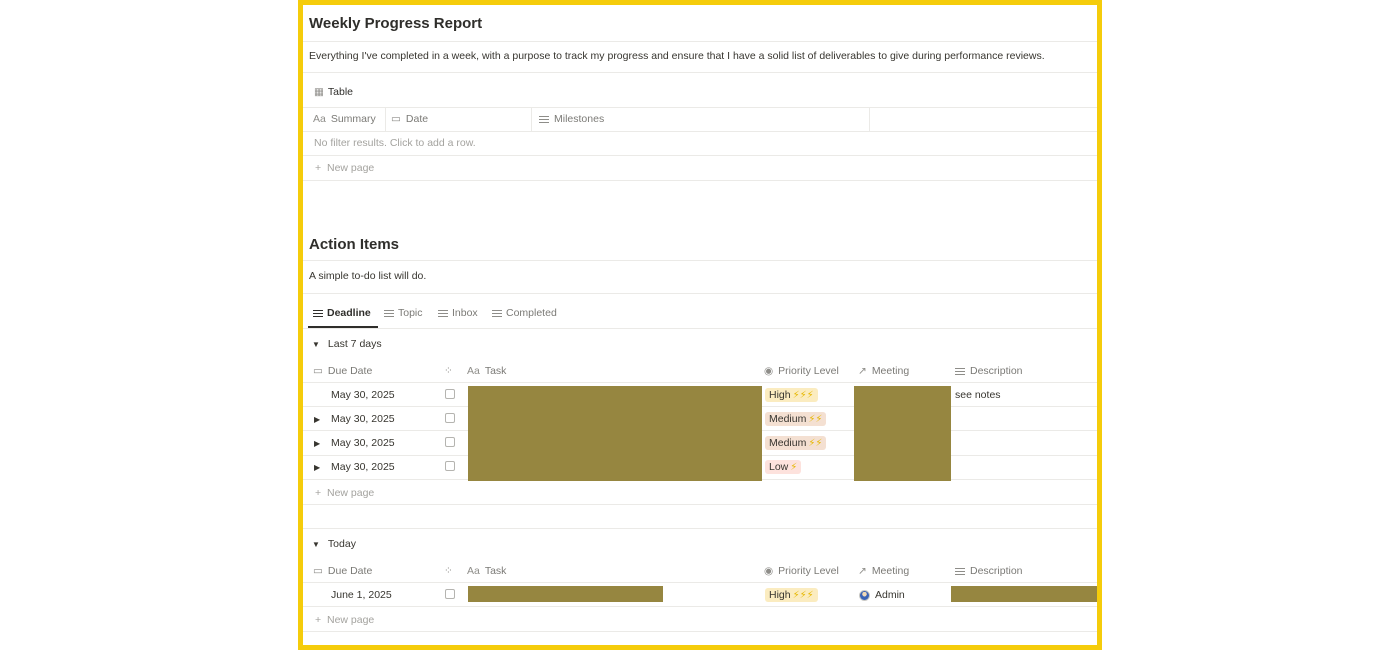 The width and height of the screenshot is (1400, 650). I want to click on tab-completed-label: Completed, so click(531, 313).